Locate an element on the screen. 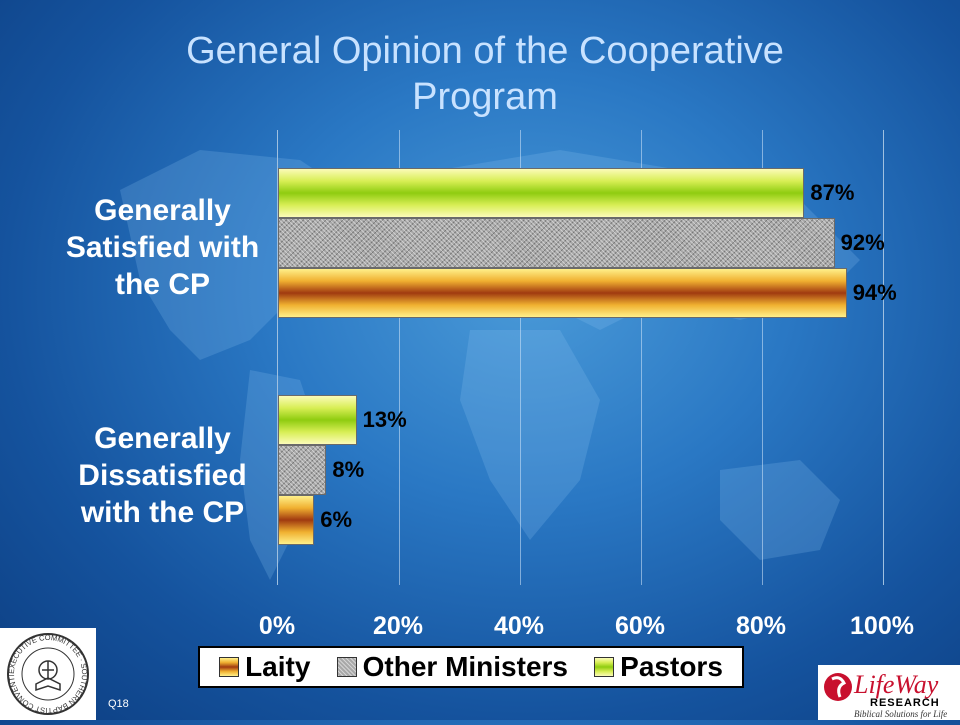 This screenshot has width=960, height=725. legend-item-other-ministers: Other Ministers is located at coordinates (452, 667).